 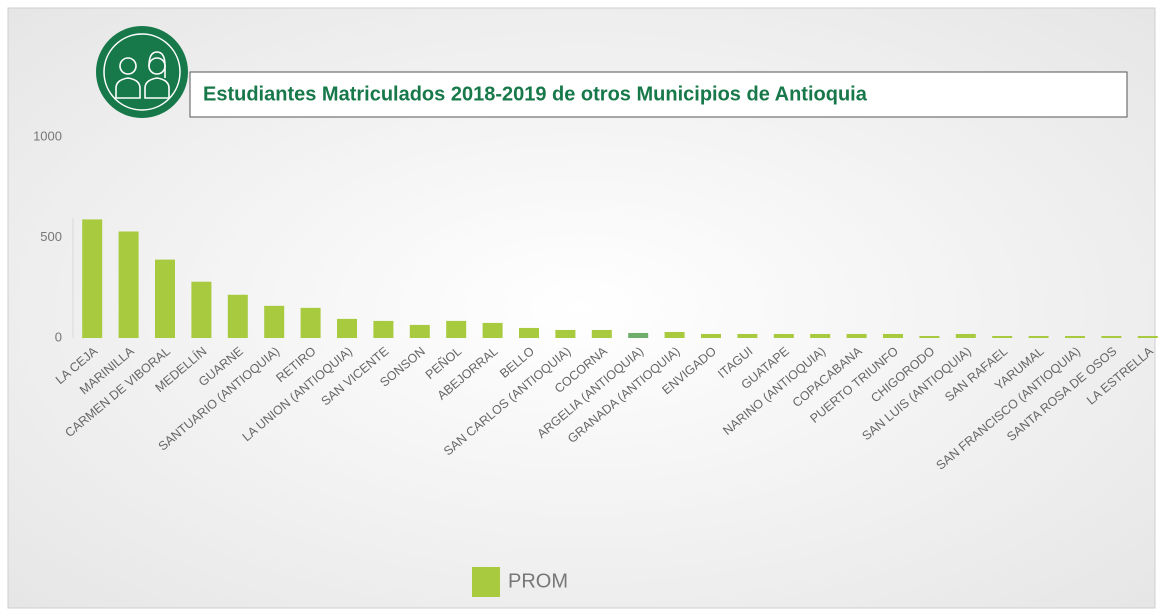 What do you see at coordinates (142, 75) in the screenshot?
I see `people-icon` at bounding box center [142, 75].